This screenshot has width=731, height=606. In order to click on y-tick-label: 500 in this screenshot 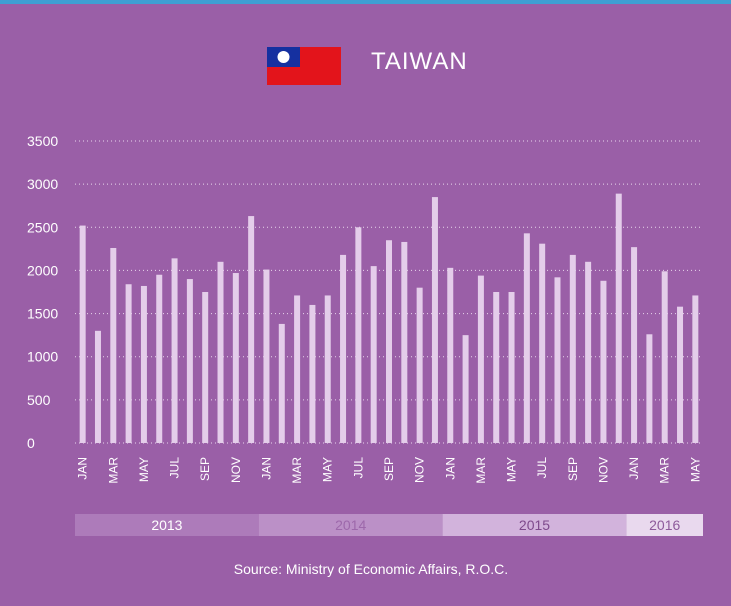, I will do `click(39, 400)`.